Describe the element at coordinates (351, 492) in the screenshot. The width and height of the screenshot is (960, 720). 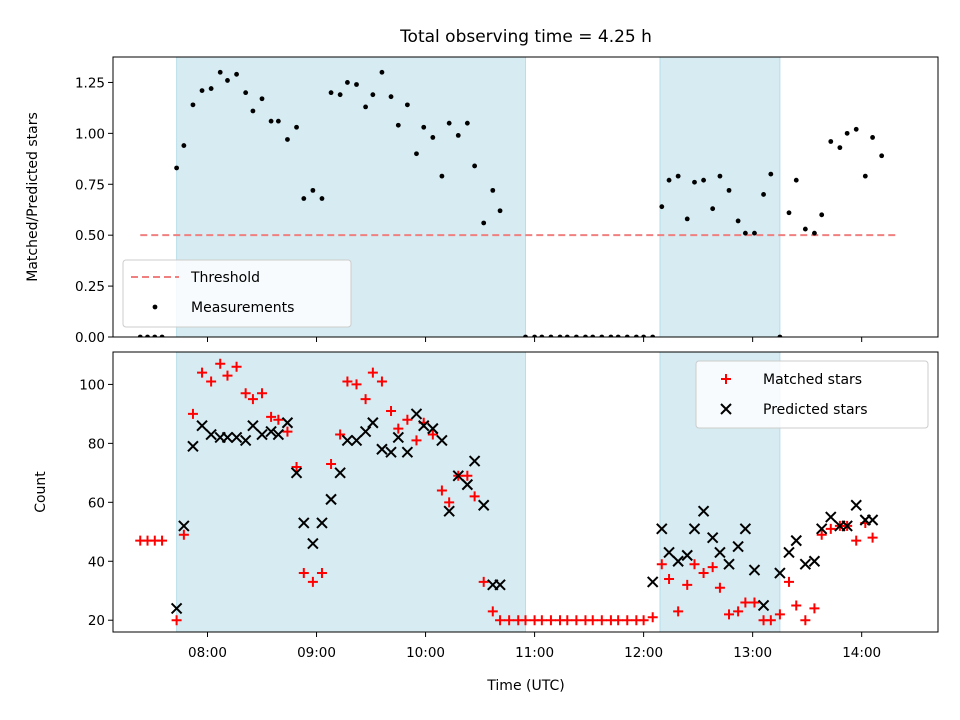
I see `bottom-shaded-interval` at that location.